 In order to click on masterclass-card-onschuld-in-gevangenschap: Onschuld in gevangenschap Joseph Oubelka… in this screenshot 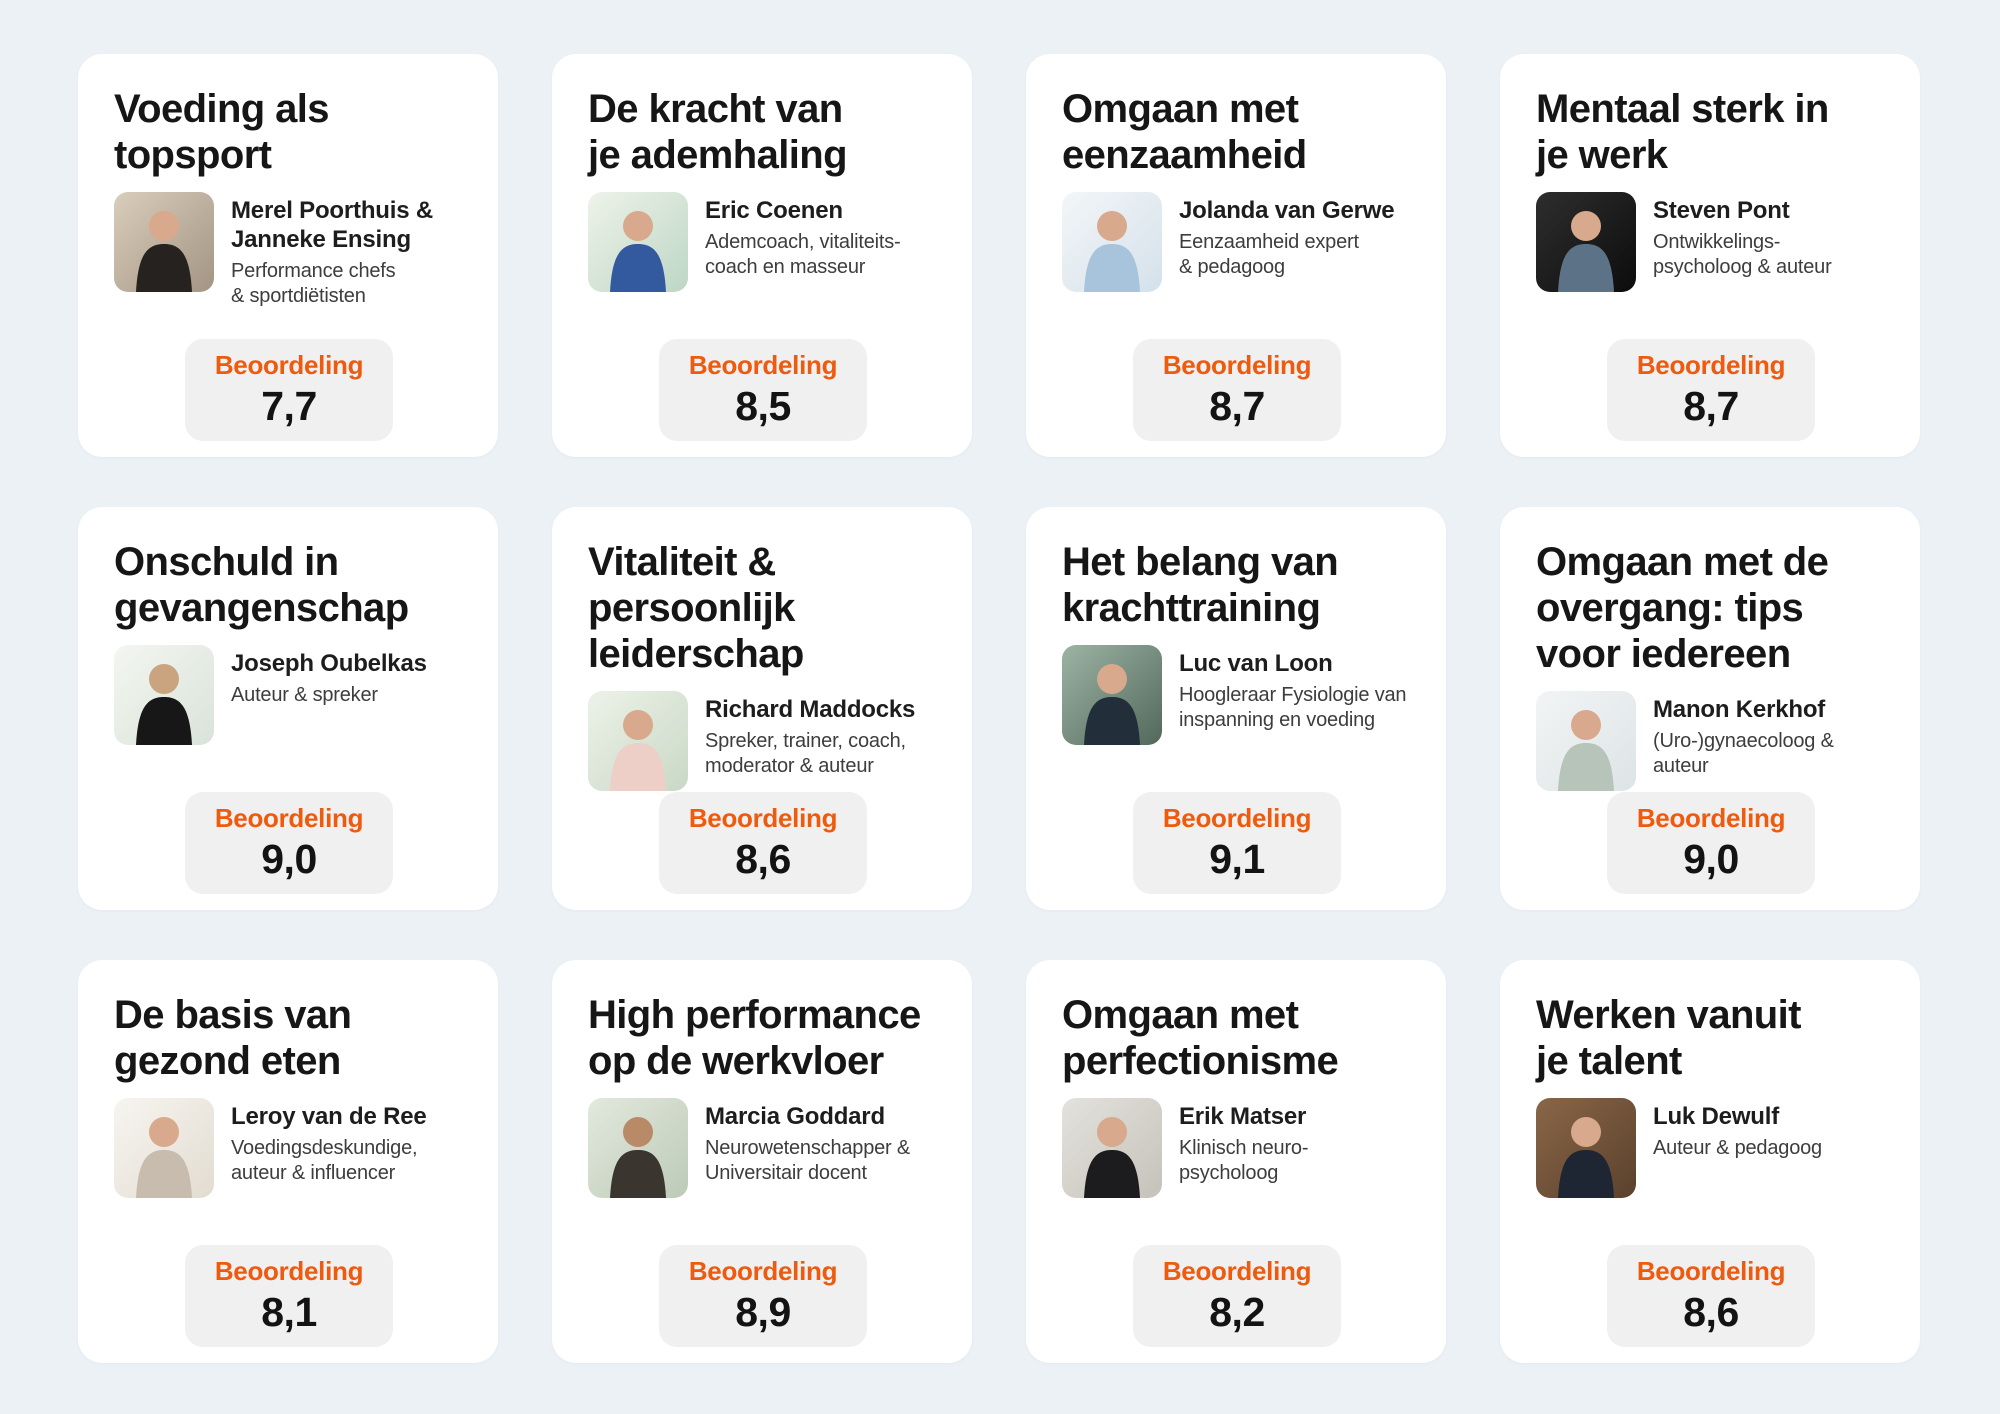, I will do `click(288, 708)`.